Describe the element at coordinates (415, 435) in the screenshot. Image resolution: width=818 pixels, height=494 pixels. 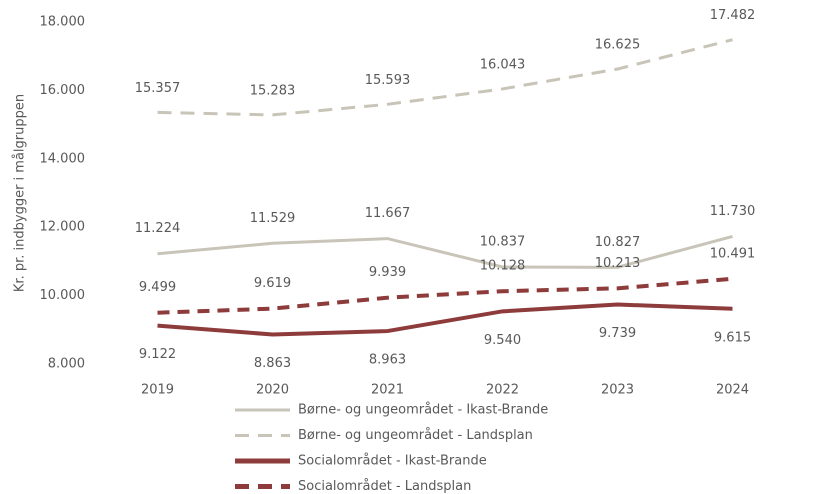
I see `legend-label: Børne- og ungeområdet - Landsplan` at that location.